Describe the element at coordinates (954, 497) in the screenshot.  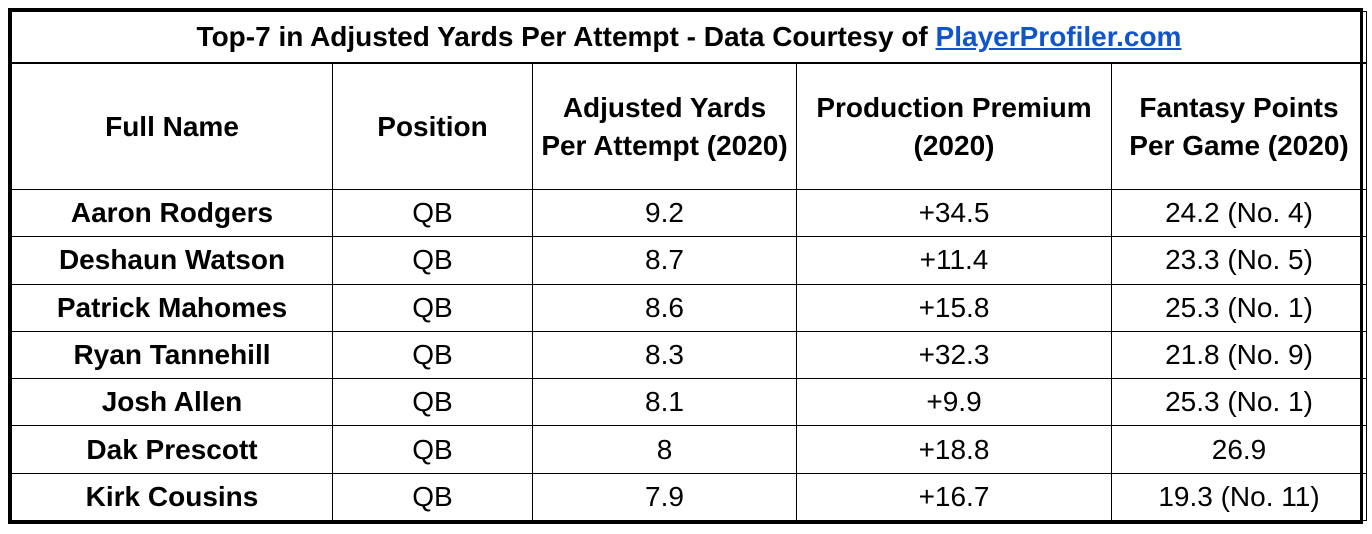
I see `cell-production-premium: +16.7` at that location.